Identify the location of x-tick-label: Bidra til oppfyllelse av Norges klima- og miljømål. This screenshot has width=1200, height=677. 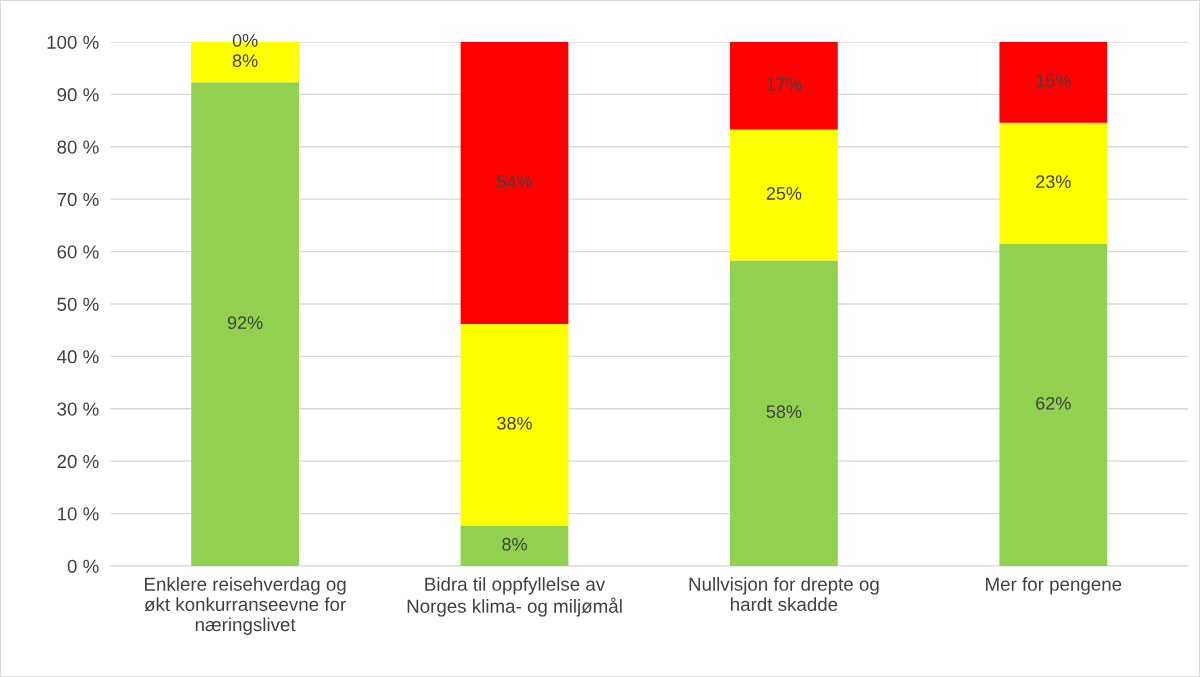
(514, 597).